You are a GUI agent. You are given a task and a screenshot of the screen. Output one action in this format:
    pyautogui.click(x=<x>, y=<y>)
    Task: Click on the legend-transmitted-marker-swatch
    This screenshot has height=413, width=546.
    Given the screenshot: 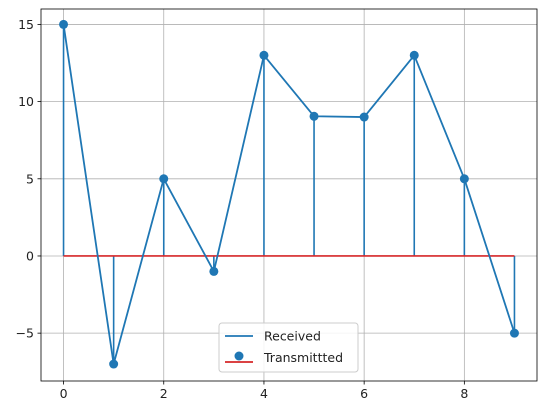 What is the action you would take?
    pyautogui.click(x=239, y=356)
    